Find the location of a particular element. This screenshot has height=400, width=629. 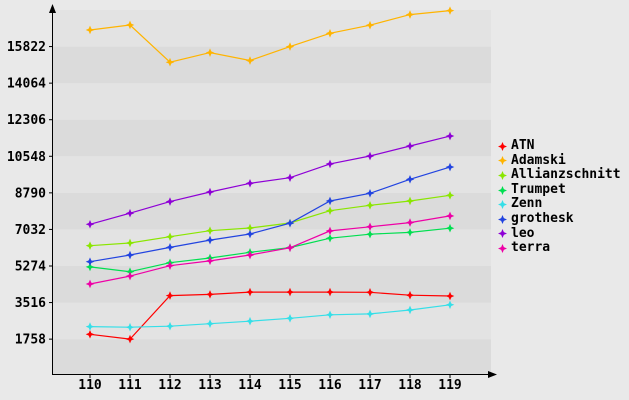

legend-item-grothesk: grothesk is located at coordinates (559, 218).